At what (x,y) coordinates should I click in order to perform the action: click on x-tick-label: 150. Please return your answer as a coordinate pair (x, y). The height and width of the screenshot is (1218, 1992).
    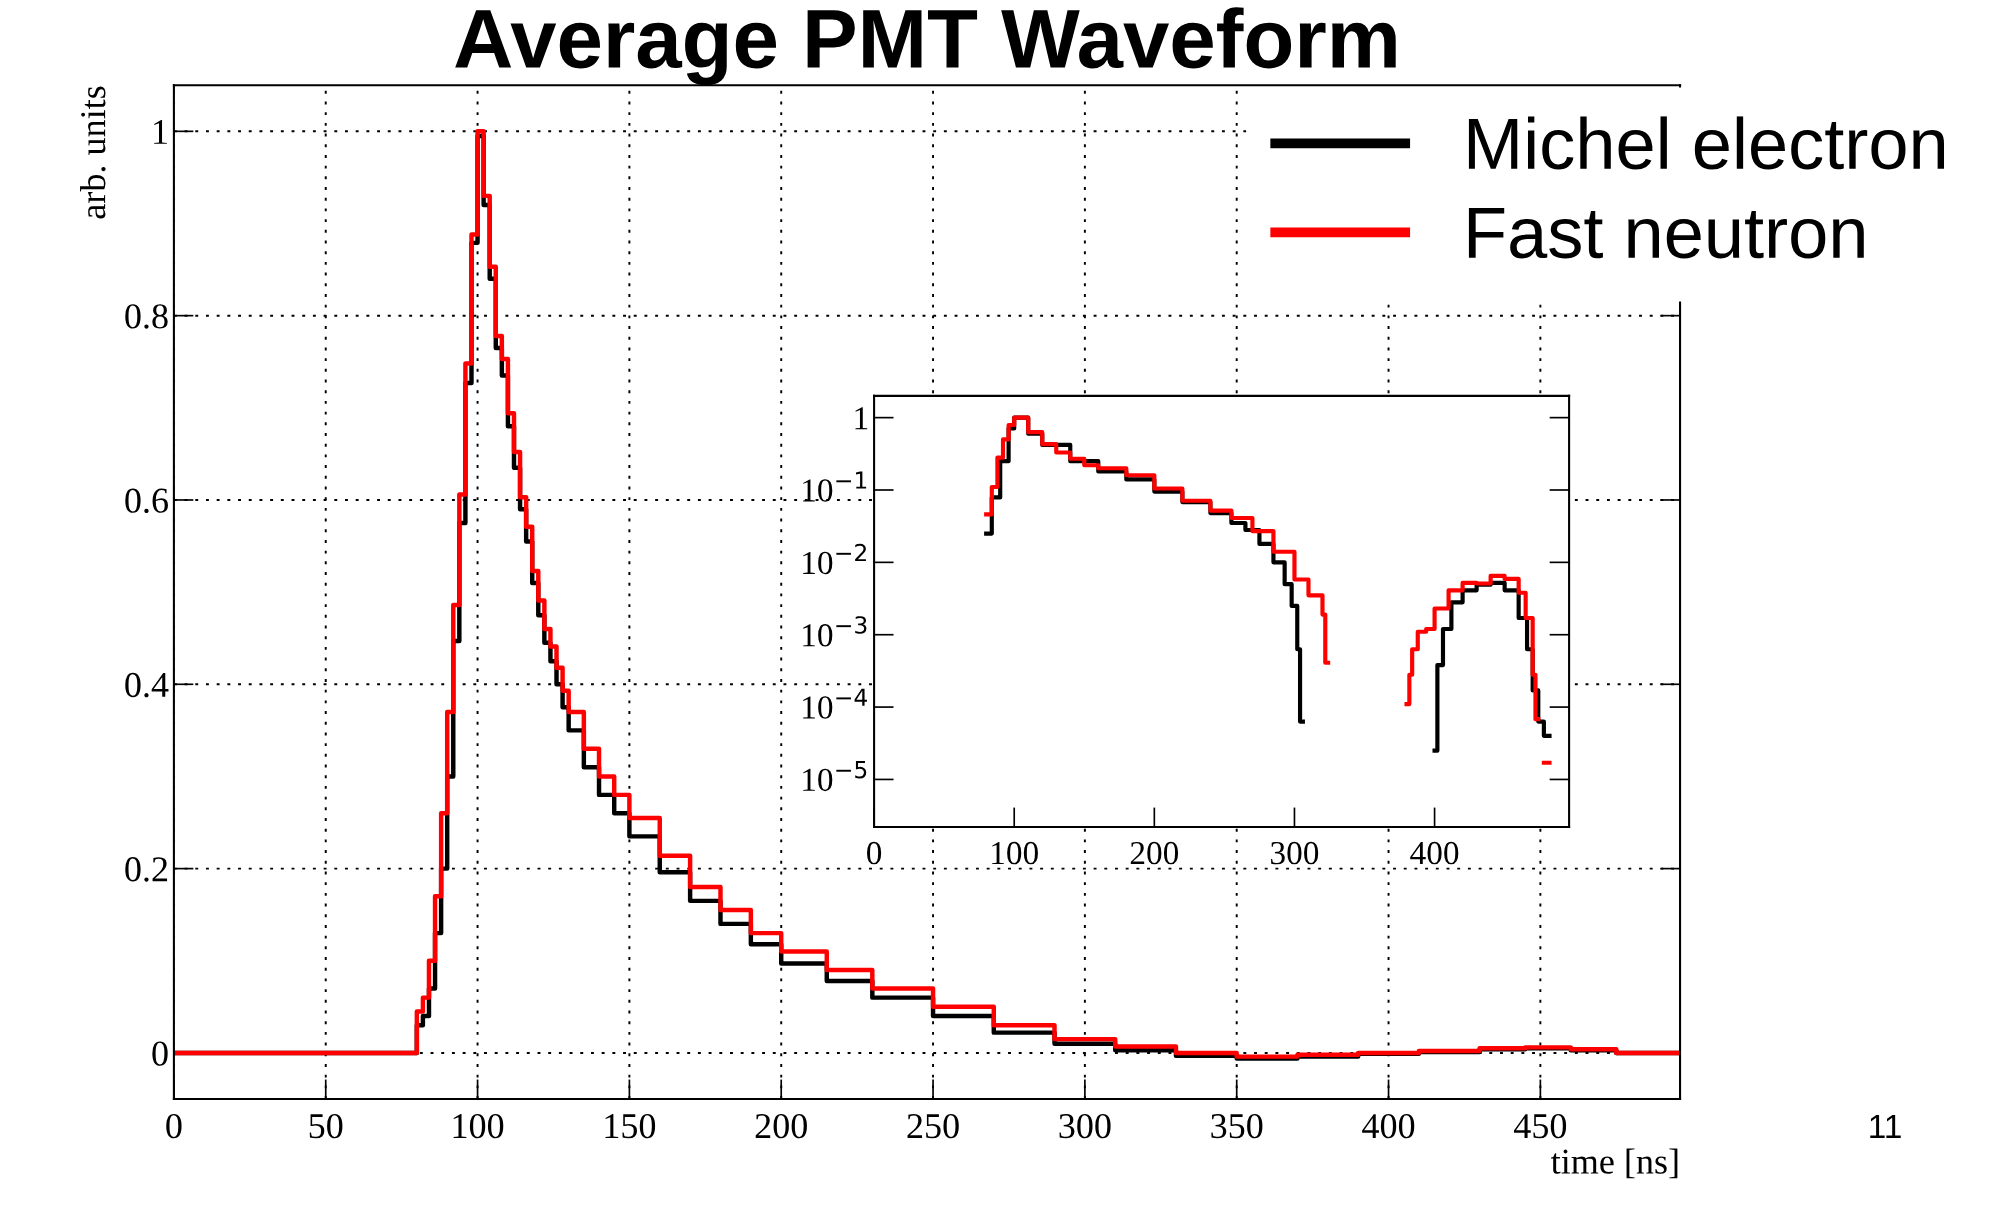
    Looking at the image, I should click on (630, 1126).